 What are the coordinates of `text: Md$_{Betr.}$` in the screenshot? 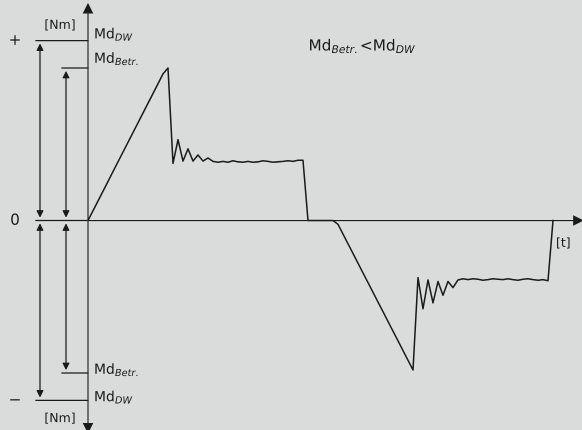 It's located at (116, 59).